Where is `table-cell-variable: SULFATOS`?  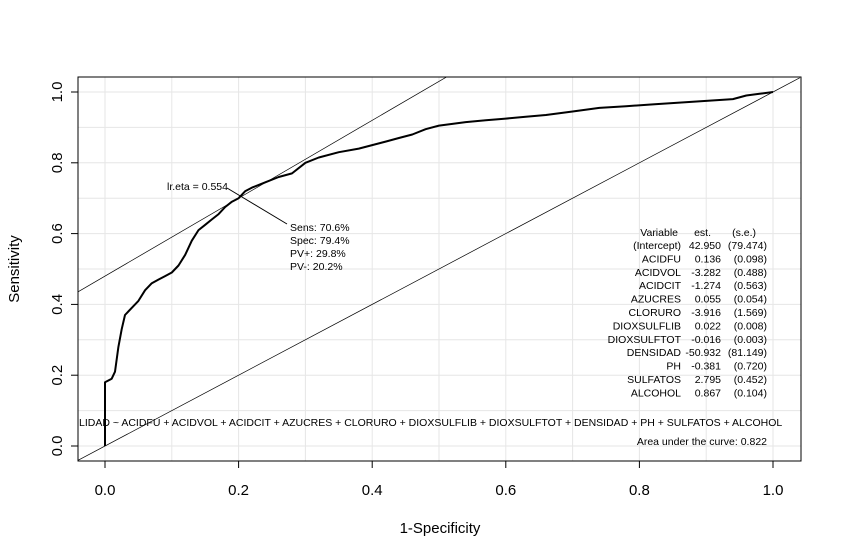 table-cell-variable: SULFATOS is located at coordinates (654, 380).